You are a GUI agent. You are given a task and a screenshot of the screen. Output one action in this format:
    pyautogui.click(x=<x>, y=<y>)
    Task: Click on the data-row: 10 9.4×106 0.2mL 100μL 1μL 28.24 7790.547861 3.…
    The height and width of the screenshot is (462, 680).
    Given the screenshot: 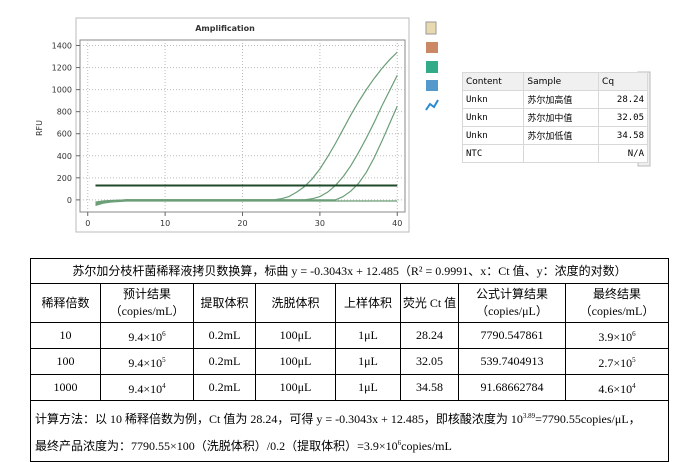 What is the action you would take?
    pyautogui.click(x=349, y=335)
    